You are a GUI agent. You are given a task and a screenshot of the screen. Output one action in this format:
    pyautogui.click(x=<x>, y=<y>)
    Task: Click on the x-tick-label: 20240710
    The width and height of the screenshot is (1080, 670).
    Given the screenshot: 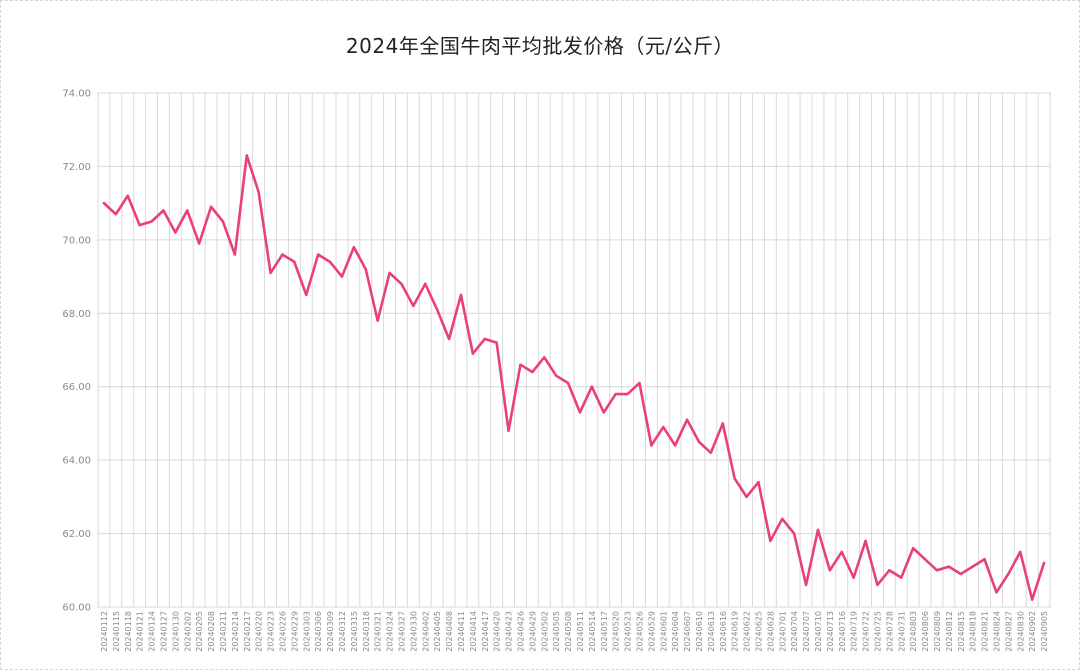 What is the action you would take?
    pyautogui.click(x=818, y=631)
    